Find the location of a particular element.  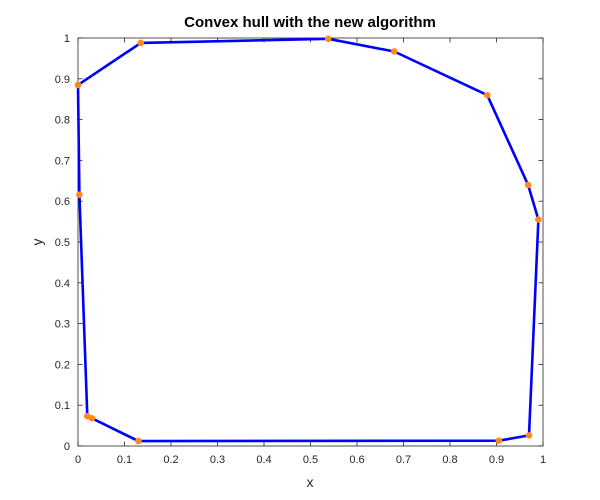

y-tick-label: 0.7 is located at coordinates (62, 161).